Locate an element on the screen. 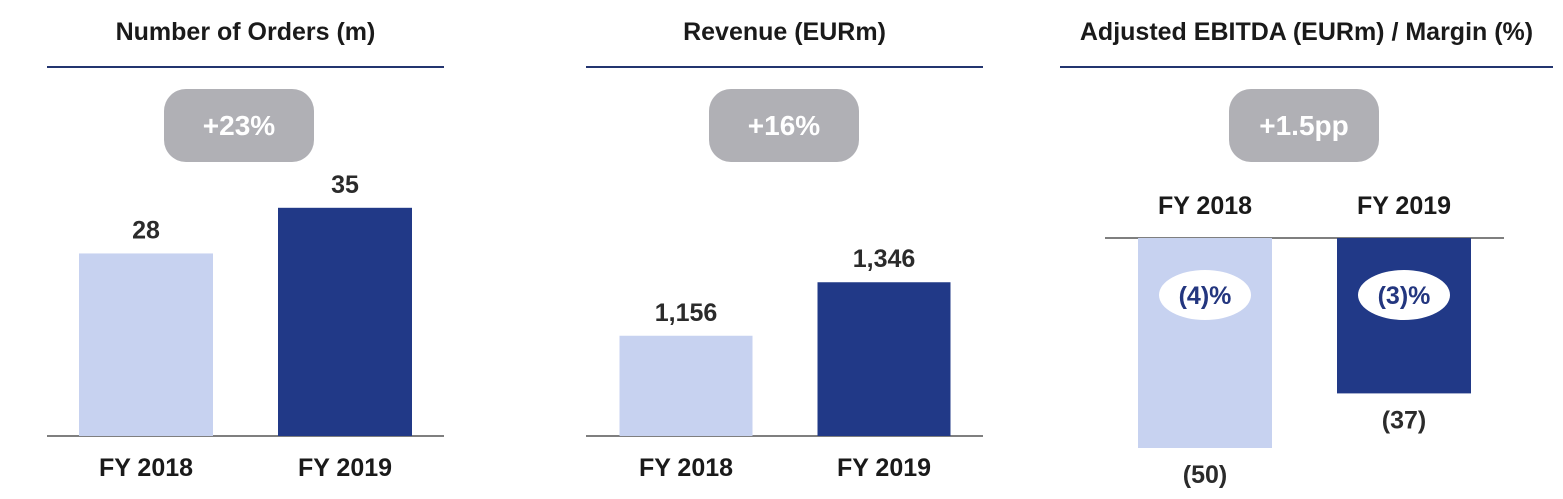 The width and height of the screenshot is (1563, 499). margin-pill-fy-2019 is located at coordinates (1404, 295).